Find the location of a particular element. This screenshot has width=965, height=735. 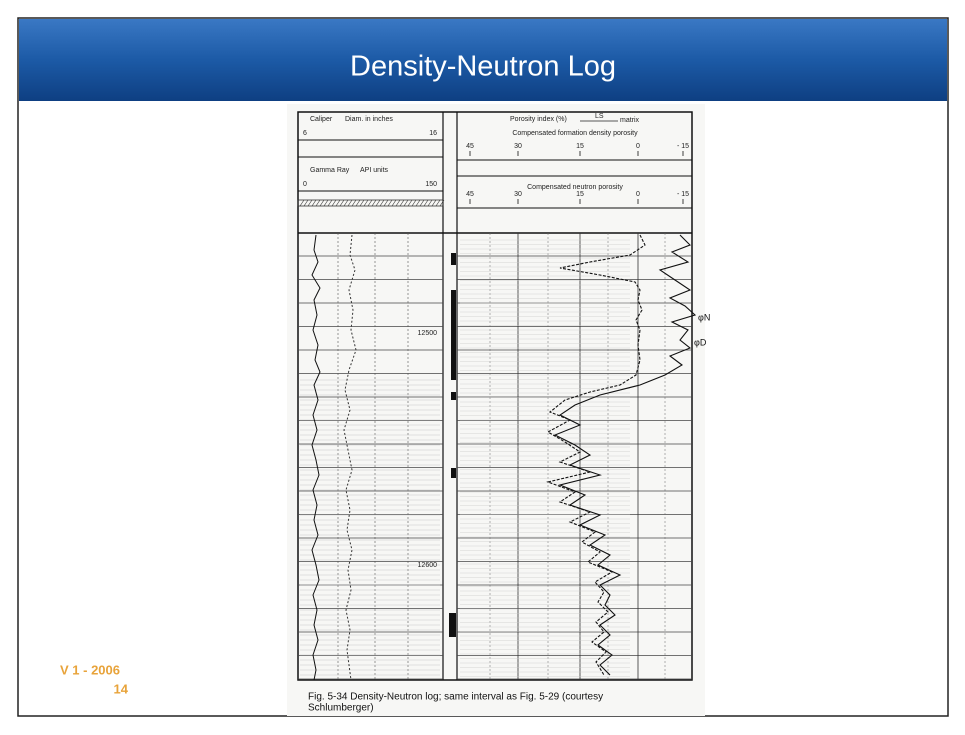

gamma-units: API units is located at coordinates (374, 170).